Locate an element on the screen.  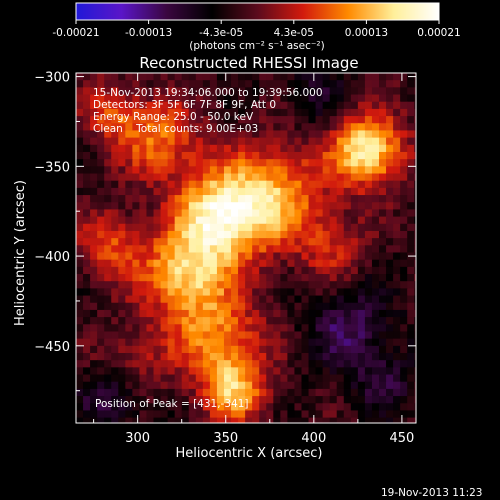
colorbar-tick-label: 0.00021 is located at coordinates (438, 33).